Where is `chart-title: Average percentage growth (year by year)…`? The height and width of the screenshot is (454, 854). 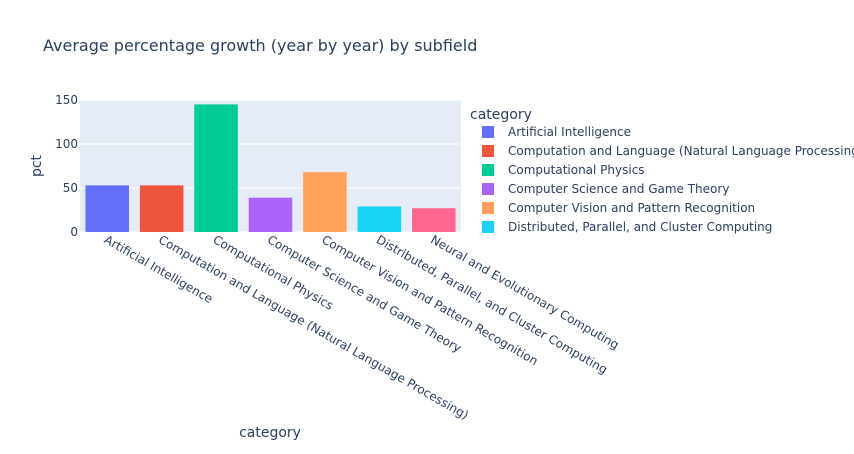 chart-title: Average percentage growth (year by year)… is located at coordinates (260, 45).